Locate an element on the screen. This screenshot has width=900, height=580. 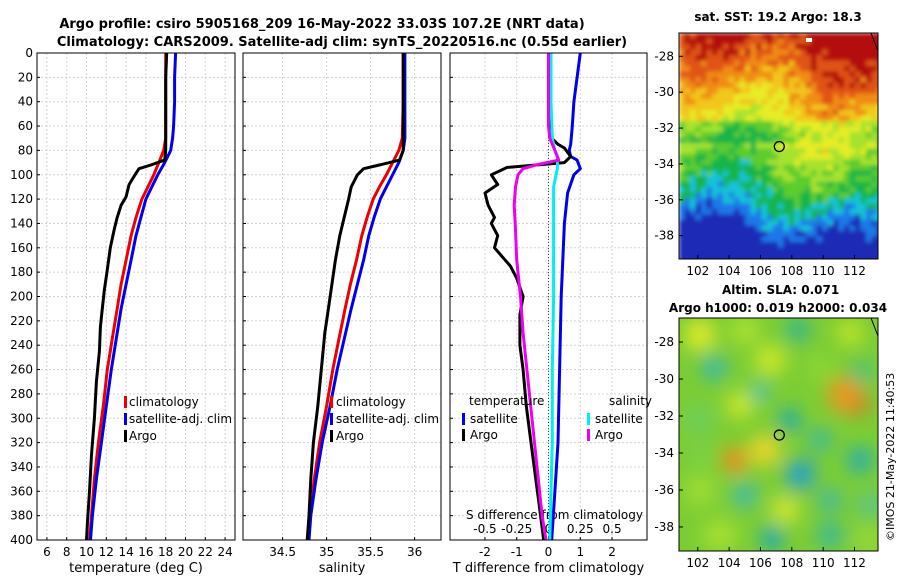
sst-map-title: sat. SST: 19.2 Argo: 18.3 is located at coordinates (777, 17).